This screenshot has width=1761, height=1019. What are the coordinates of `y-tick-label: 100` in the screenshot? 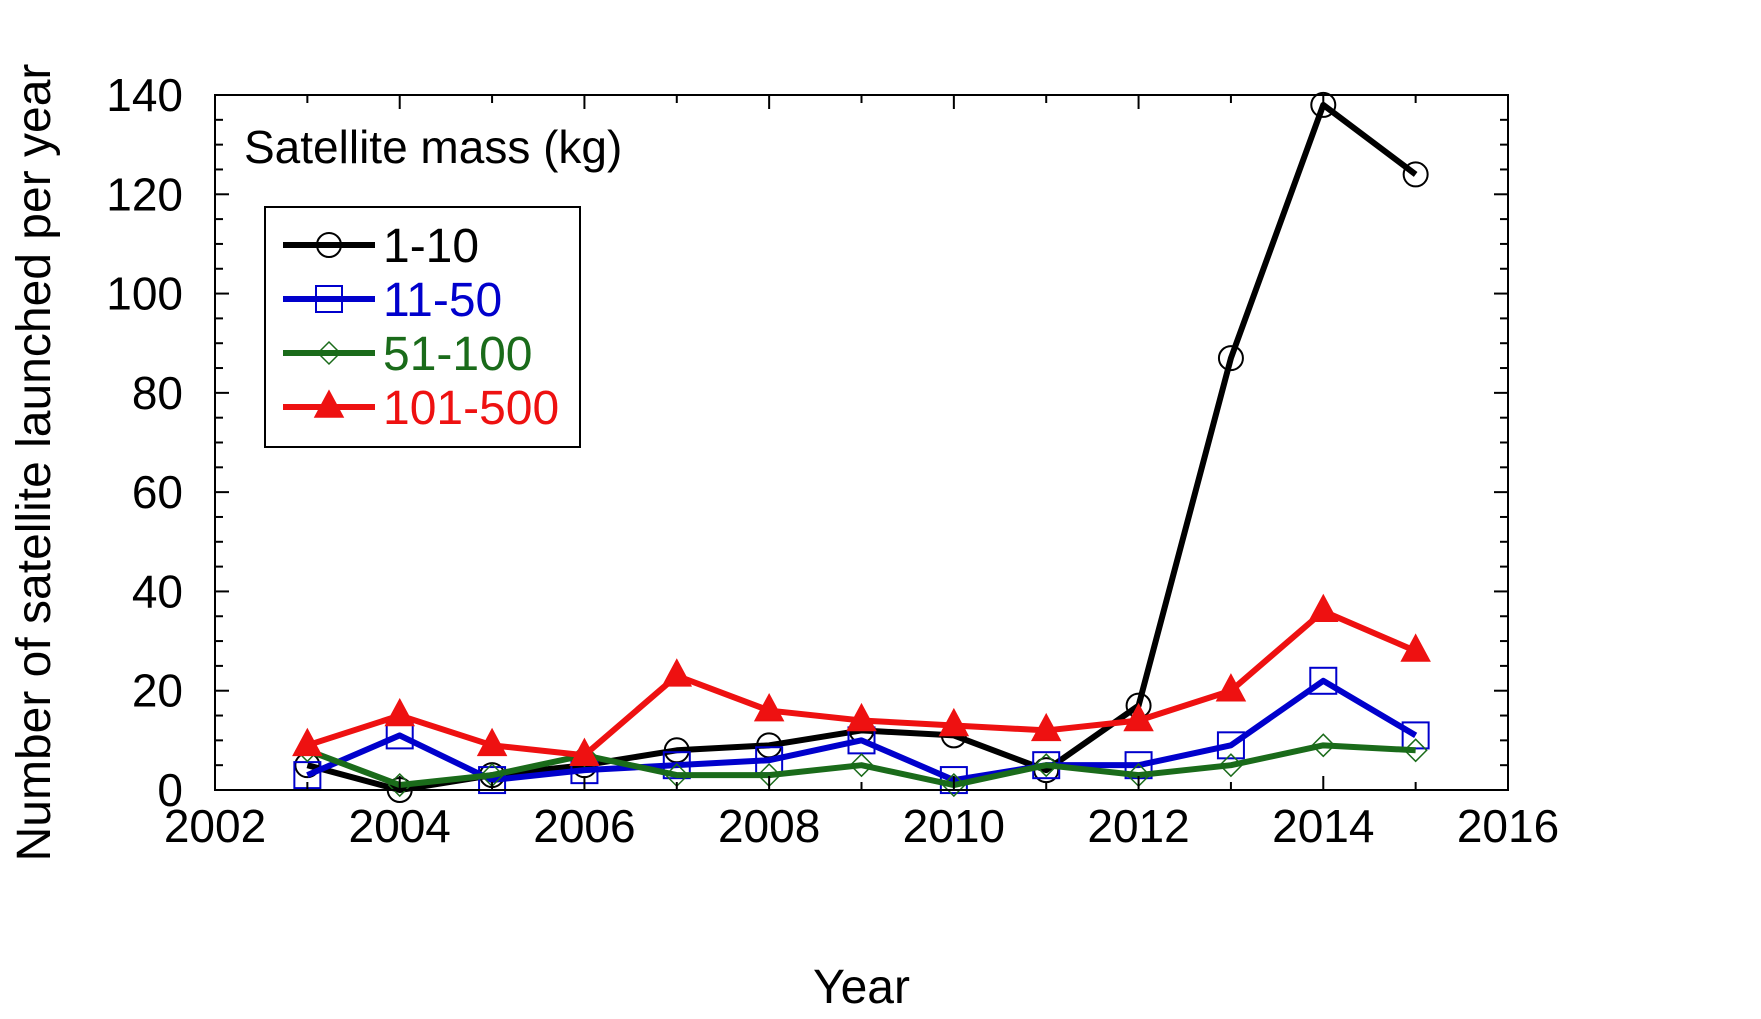 It's located at (144, 294).